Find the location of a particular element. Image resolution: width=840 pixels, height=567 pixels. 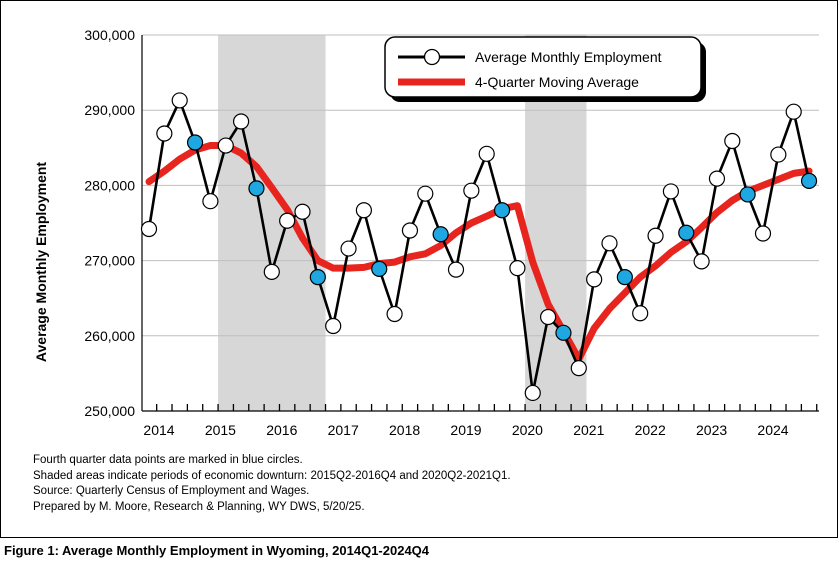

x-tick-label: 2019 is located at coordinates (465, 430).